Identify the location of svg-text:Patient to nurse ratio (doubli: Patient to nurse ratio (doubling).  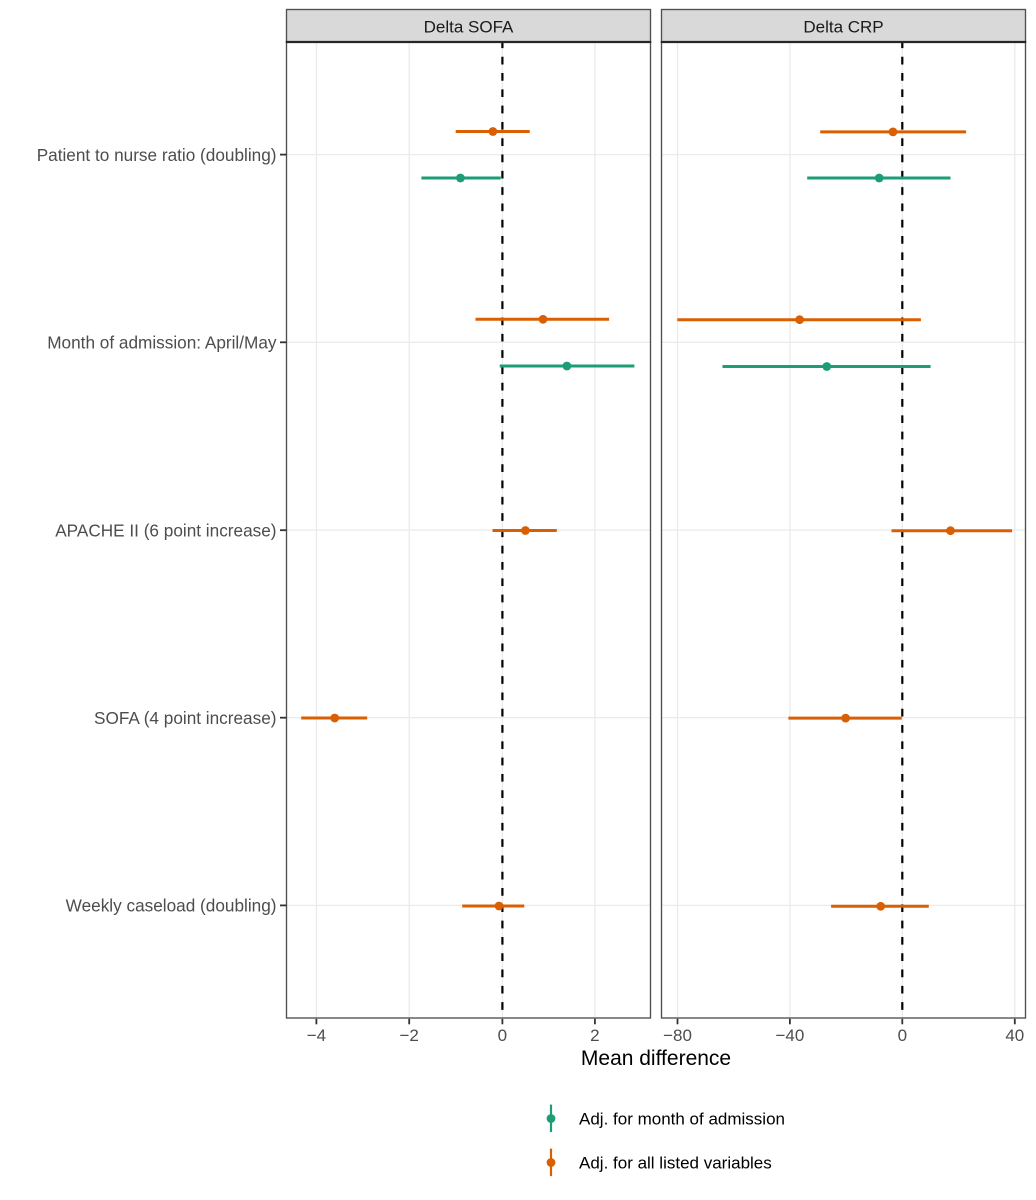
(157, 155).